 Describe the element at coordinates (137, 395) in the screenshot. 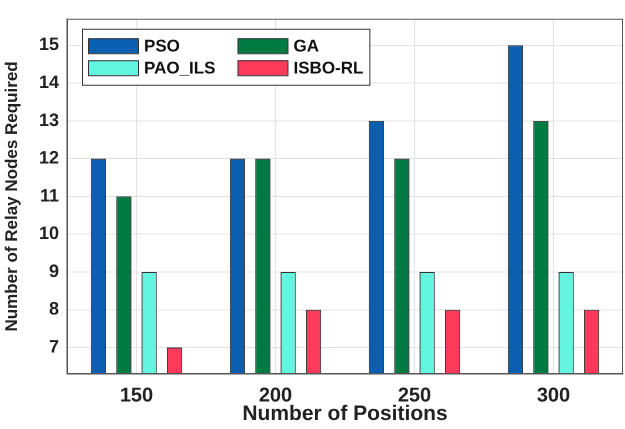

I see `x-tick-label: 150` at that location.